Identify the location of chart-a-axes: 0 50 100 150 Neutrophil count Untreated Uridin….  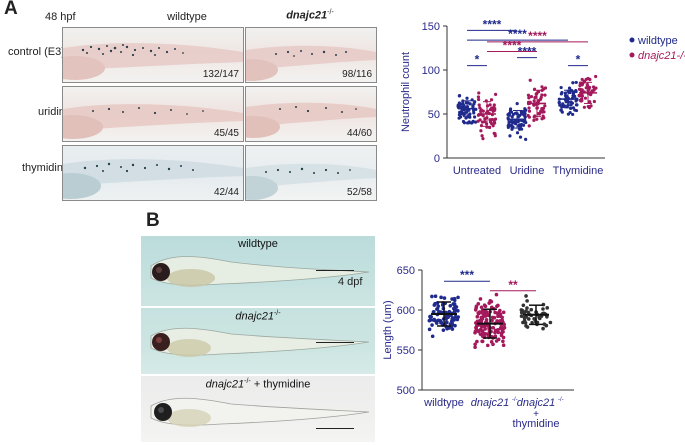
(502, 99).